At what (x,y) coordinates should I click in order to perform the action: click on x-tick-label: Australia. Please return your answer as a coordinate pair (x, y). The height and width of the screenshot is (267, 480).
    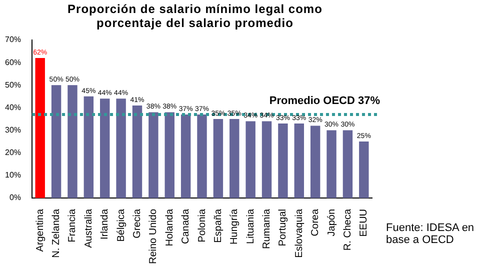
    Looking at the image, I should click on (88, 228).